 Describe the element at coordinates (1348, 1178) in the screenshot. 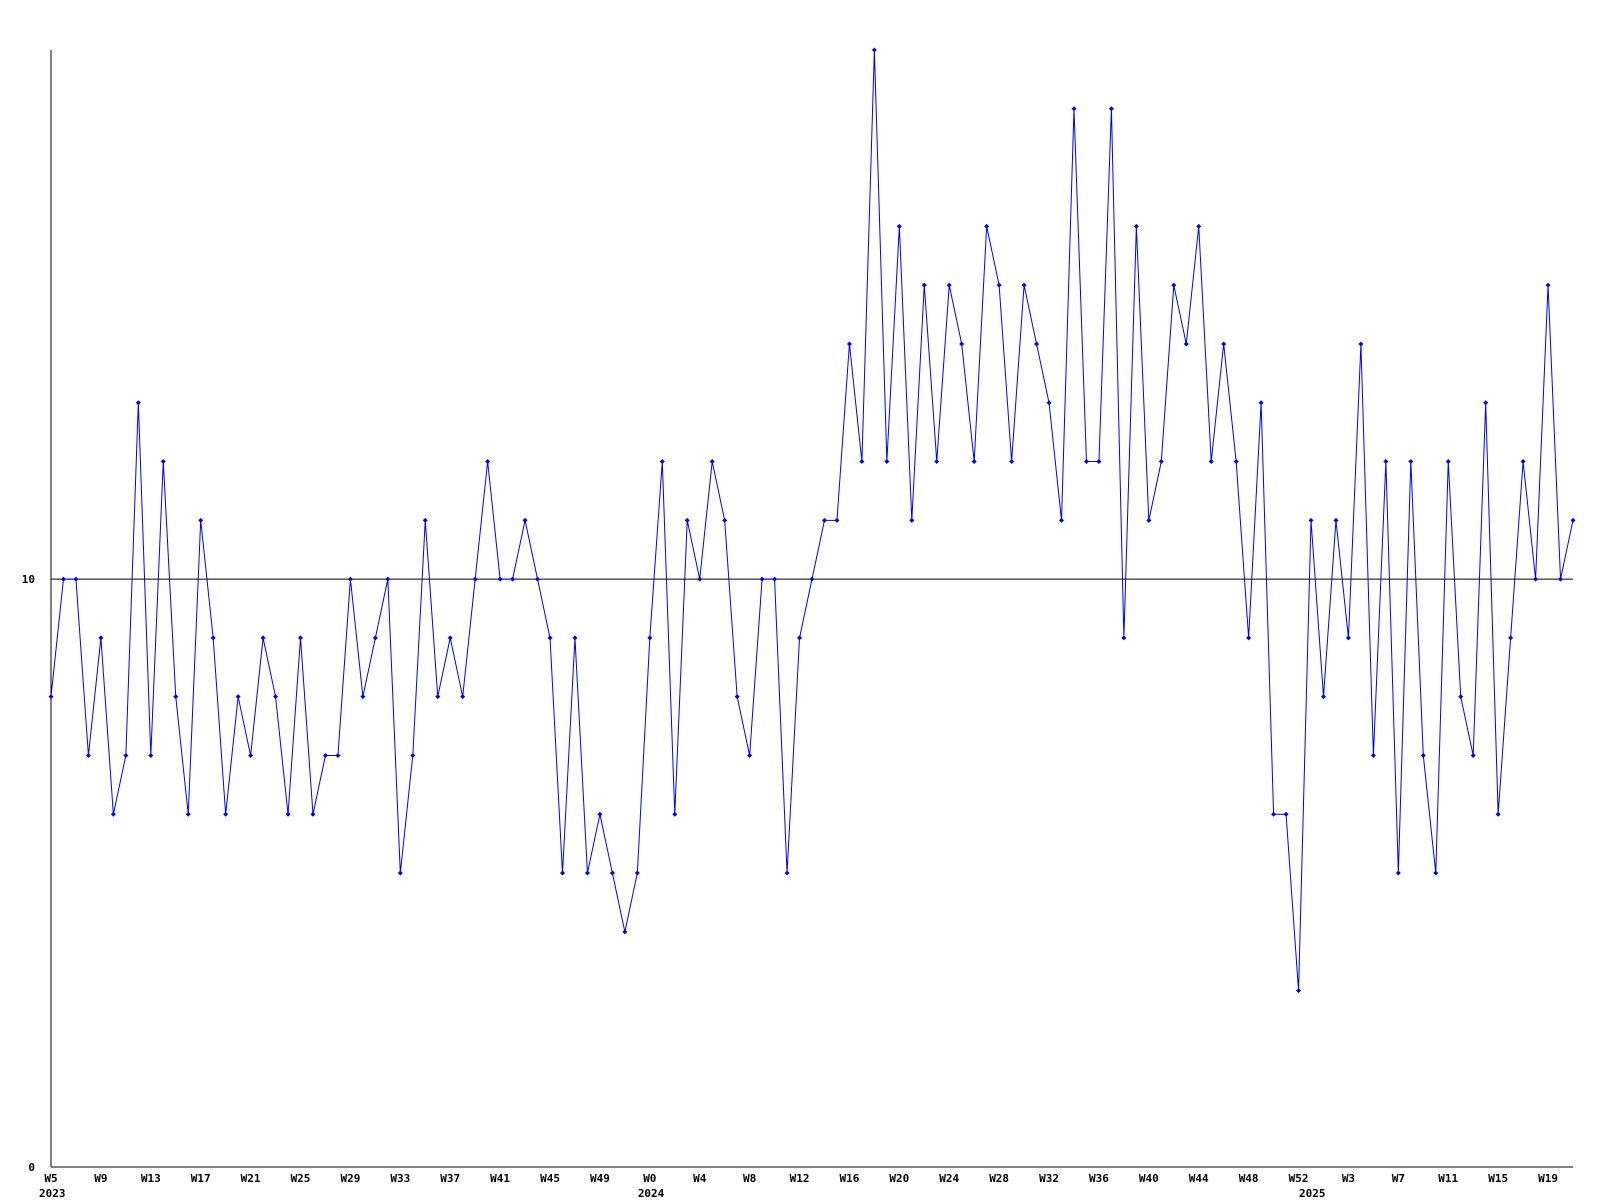

I see `x-tick-label: W3` at that location.